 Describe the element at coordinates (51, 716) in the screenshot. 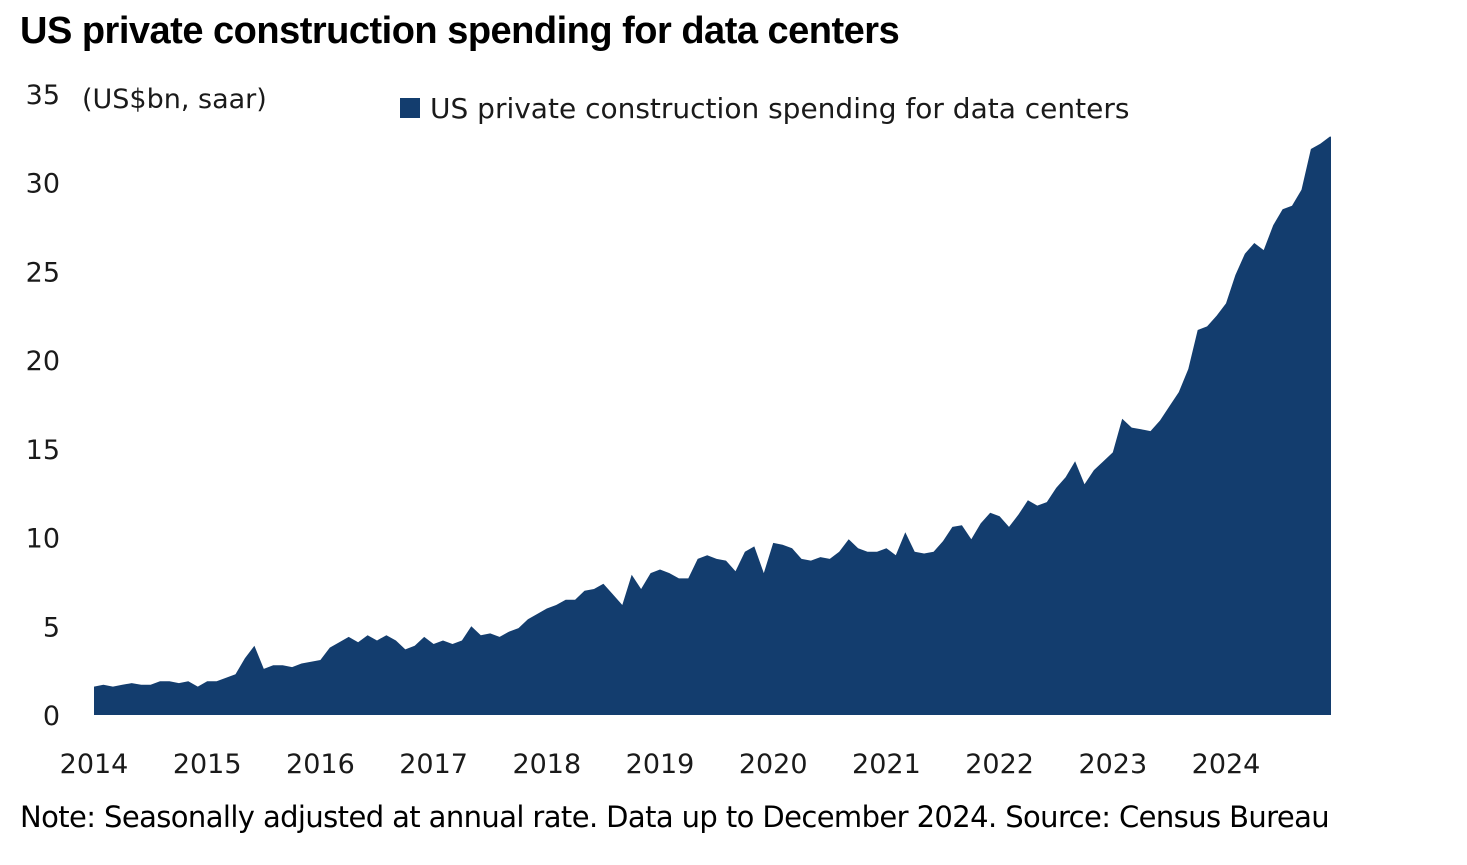

I see `y-tick-label: 0` at that location.